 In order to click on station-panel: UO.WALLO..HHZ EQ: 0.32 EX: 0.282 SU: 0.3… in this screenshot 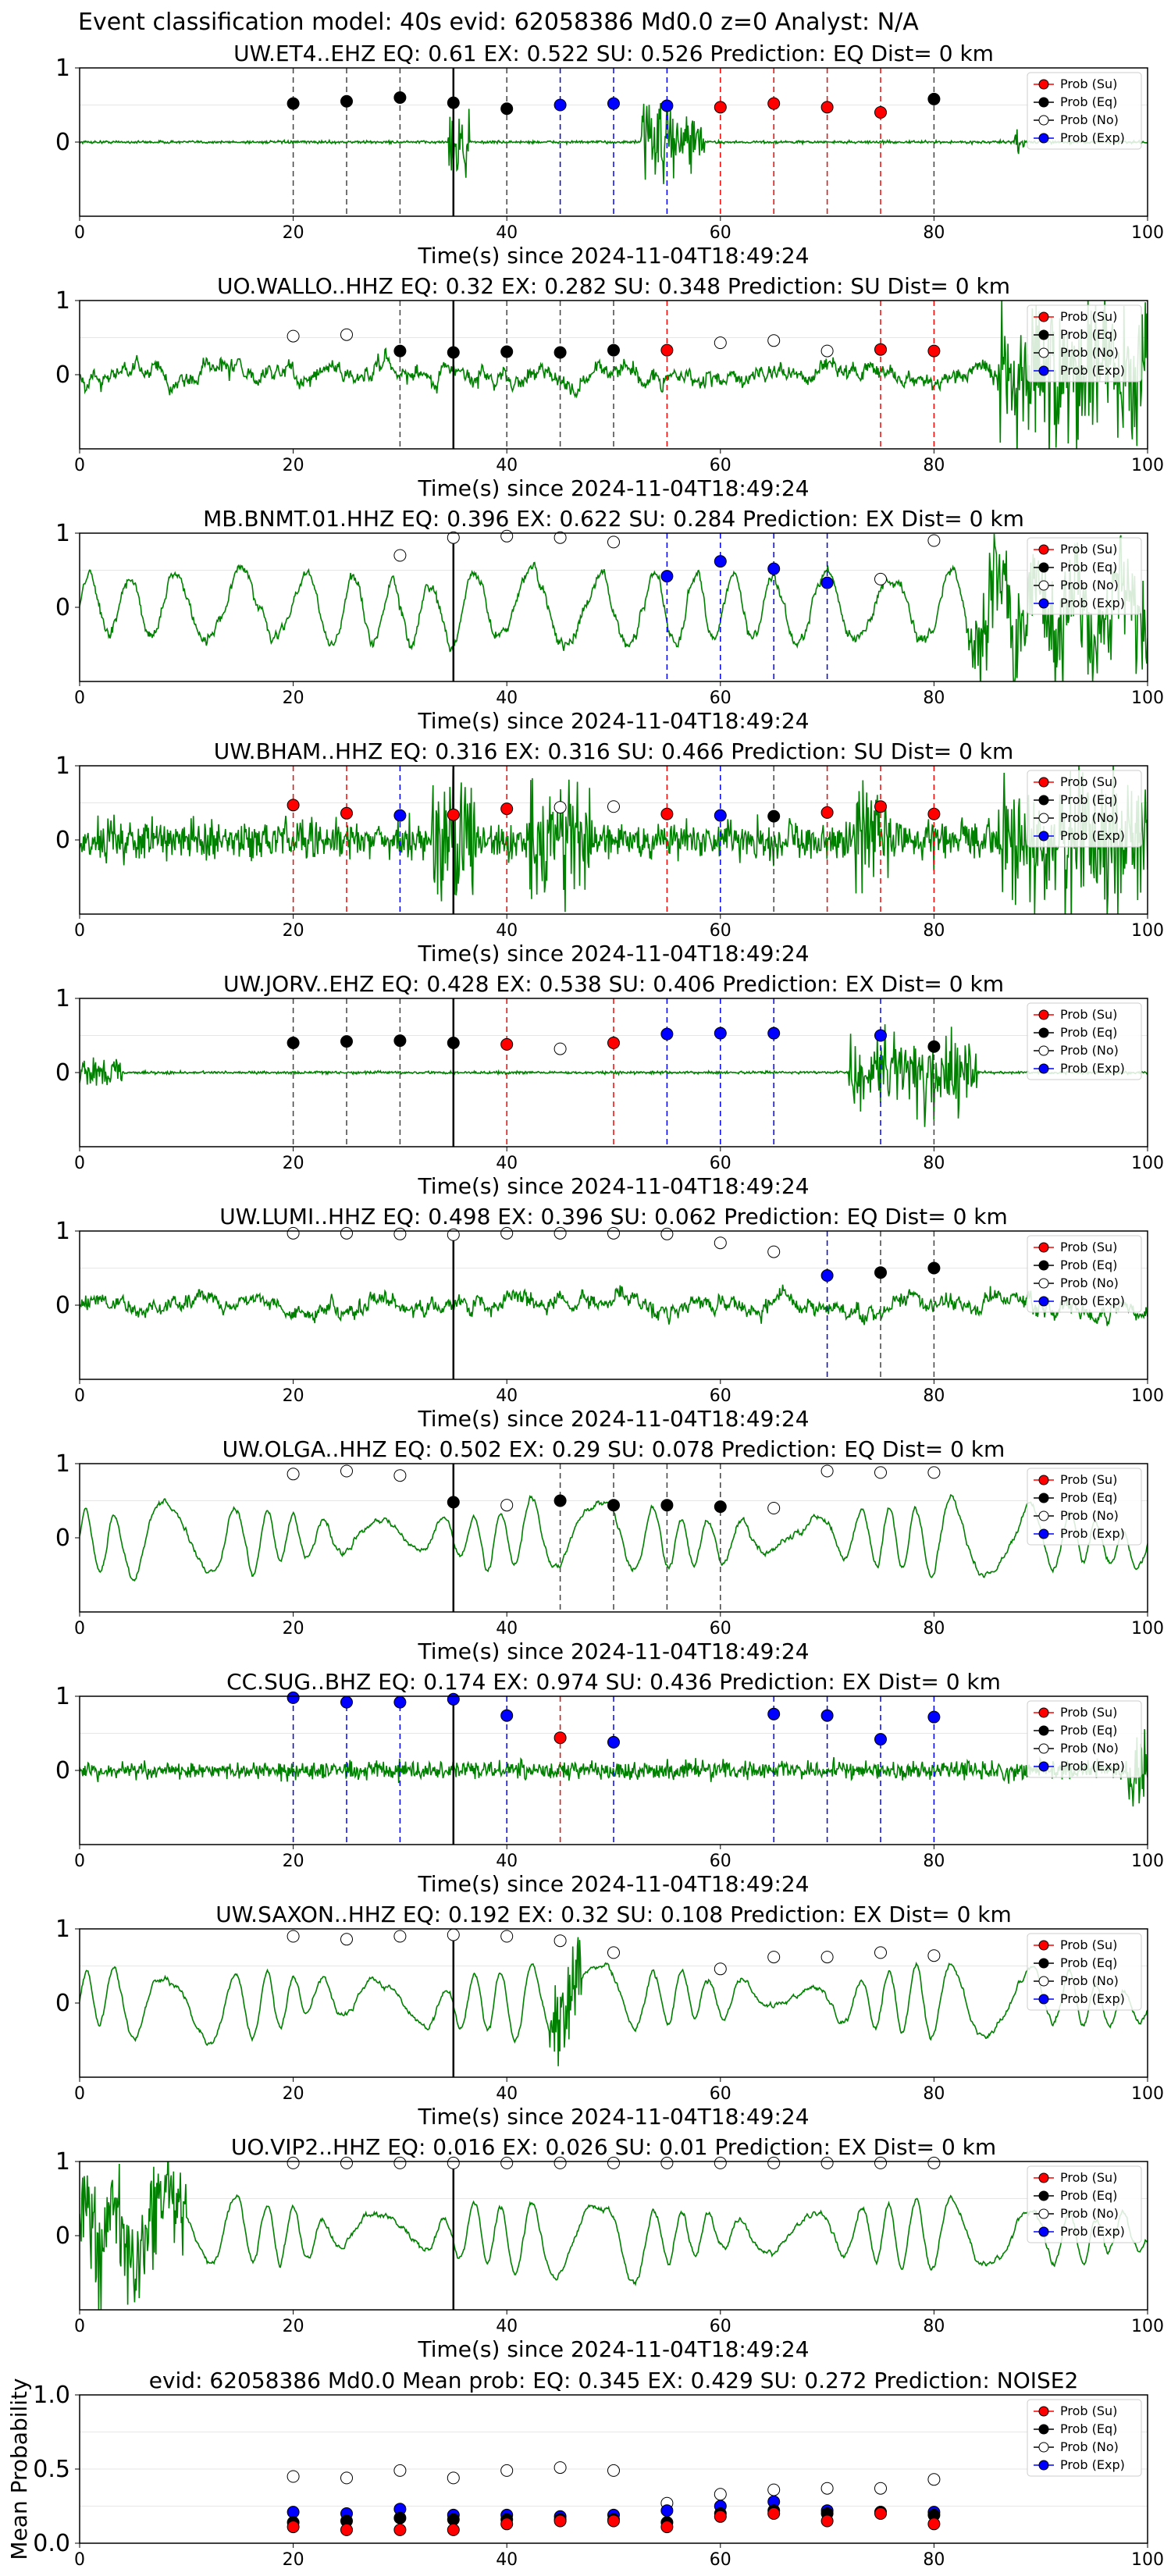, I will do `click(609, 387)`.